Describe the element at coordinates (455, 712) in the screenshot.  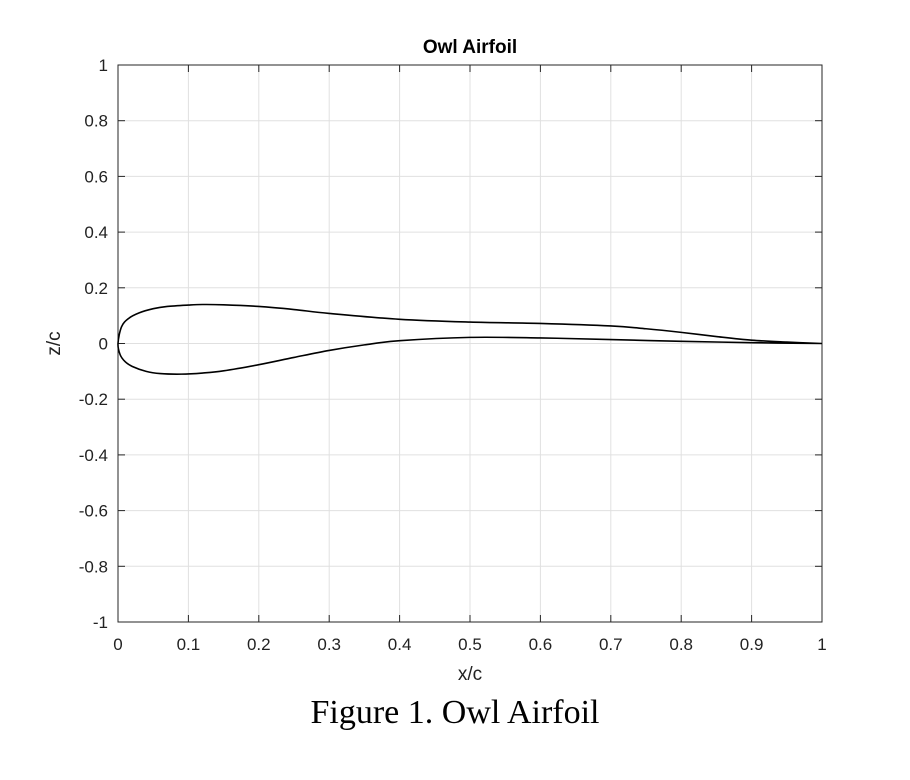
I see `figure-caption: Figure 1. Owl Airfoil` at that location.